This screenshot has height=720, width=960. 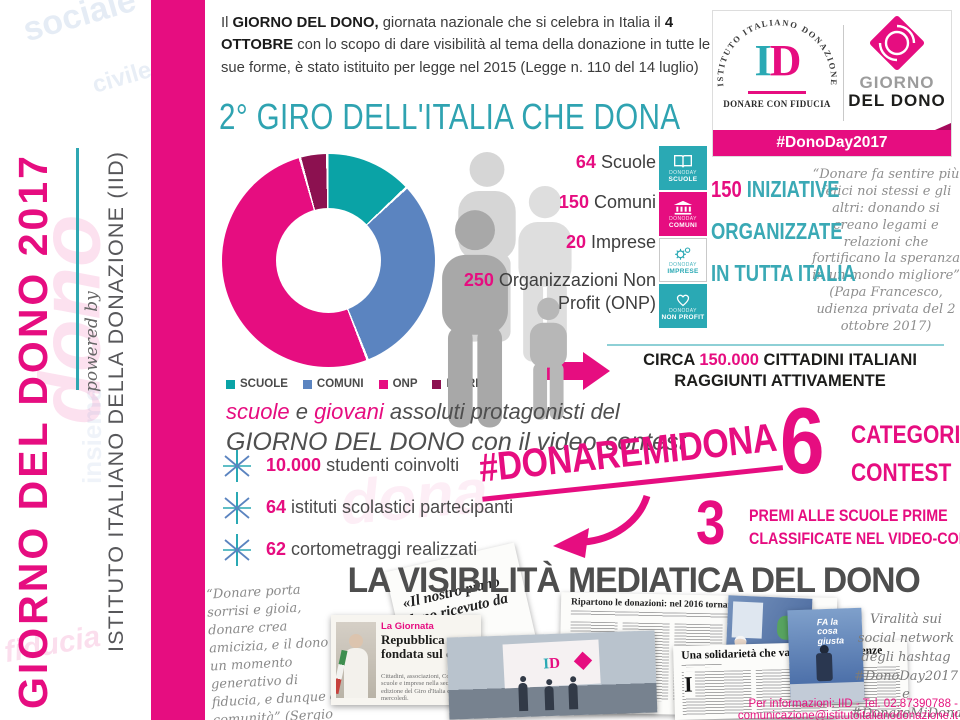 What do you see at coordinates (843, 73) in the screenshot?
I see `logo-divider` at bounding box center [843, 73].